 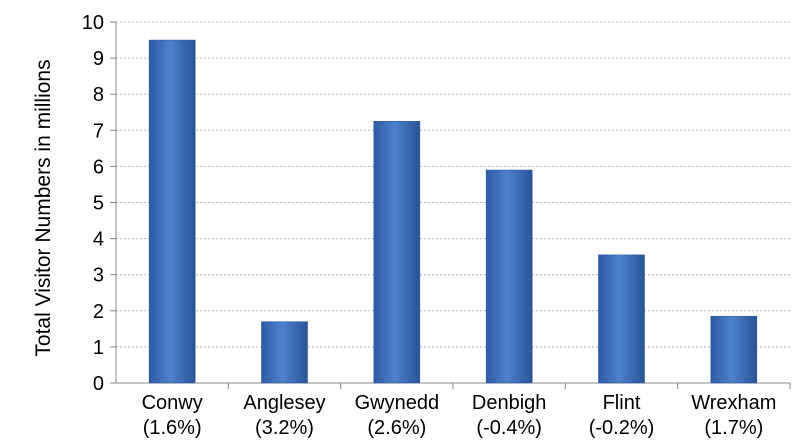 I want to click on x-category-name: Anglesey, so click(x=284, y=403).